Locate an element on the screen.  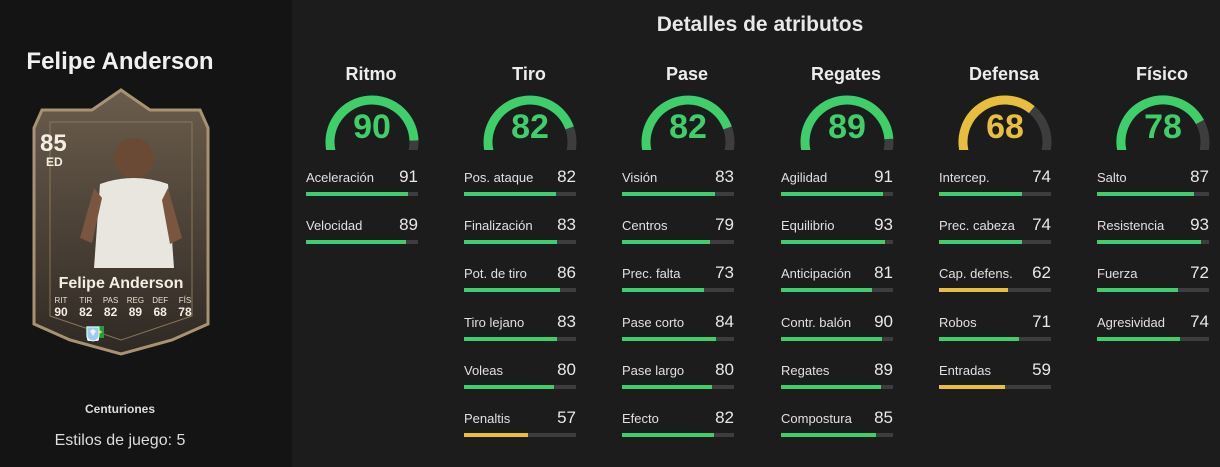
attribute-value: 89 is located at coordinates (408, 224).